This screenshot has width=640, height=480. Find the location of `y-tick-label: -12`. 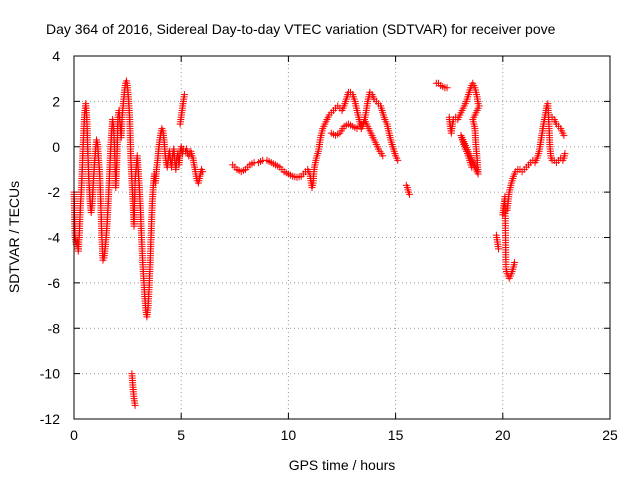

y-tick-label: -12 is located at coordinates (50, 419).